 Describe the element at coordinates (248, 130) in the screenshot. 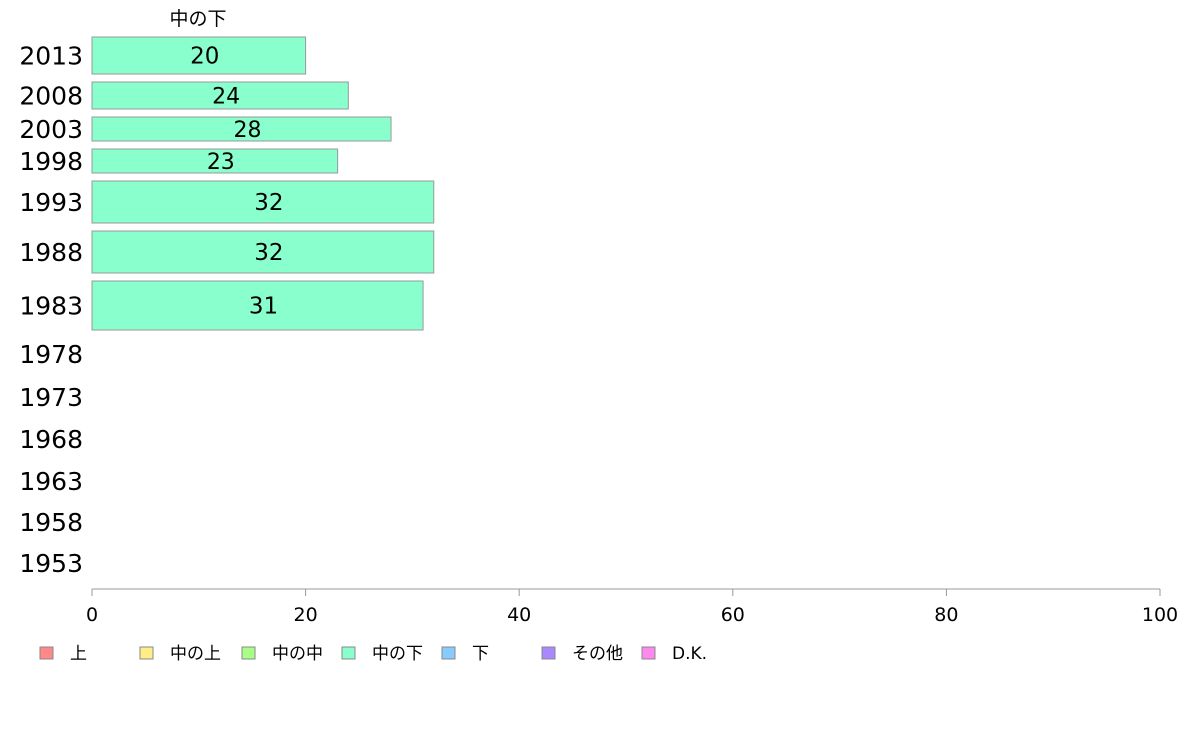

I see `bar-value-label-2003: 28` at that location.